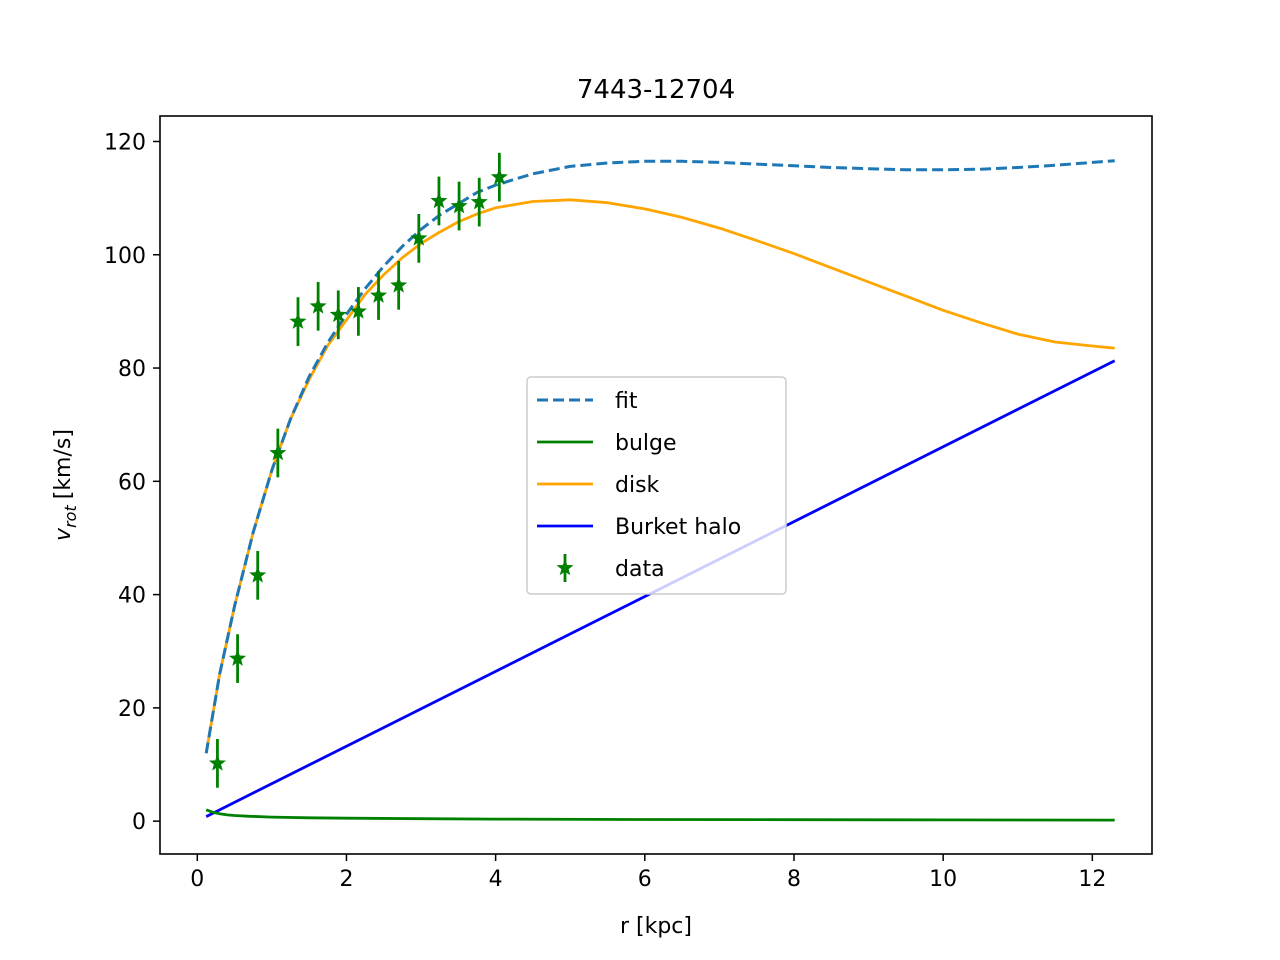 The image size is (1280, 960). I want to click on legend-label-data: data, so click(640, 569).